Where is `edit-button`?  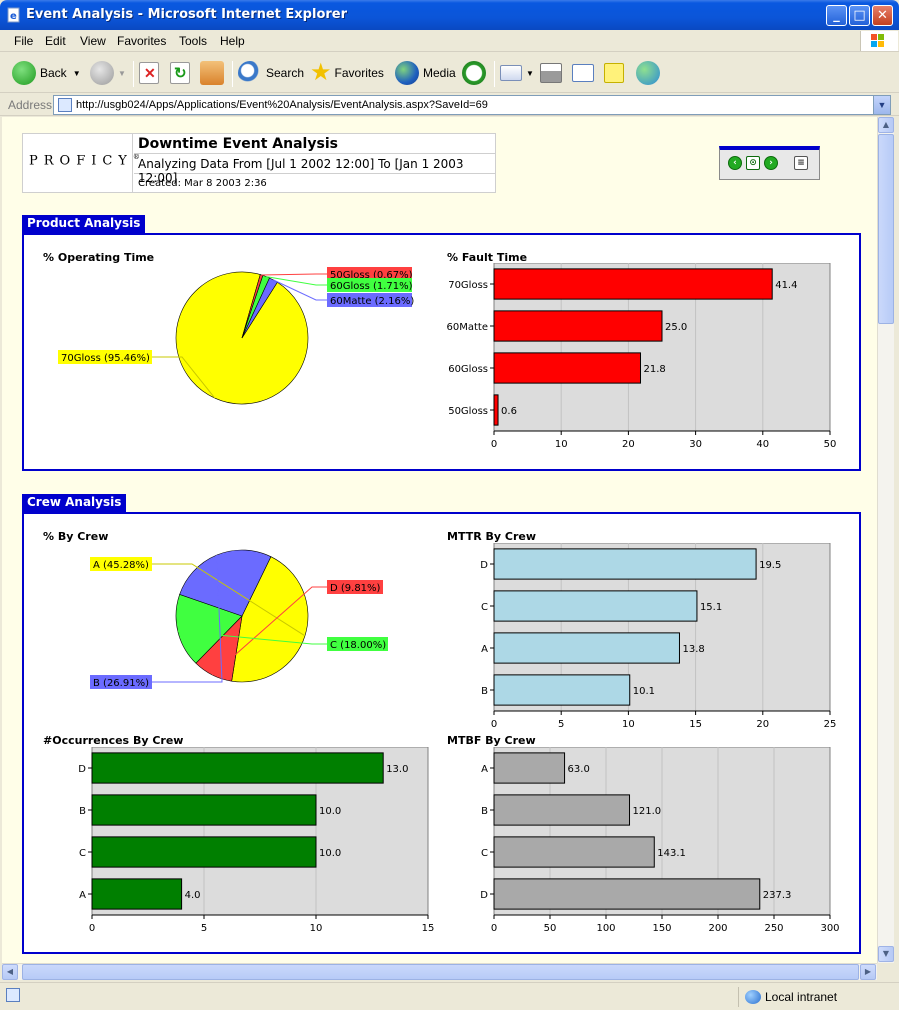 edit-button is located at coordinates (585, 73).